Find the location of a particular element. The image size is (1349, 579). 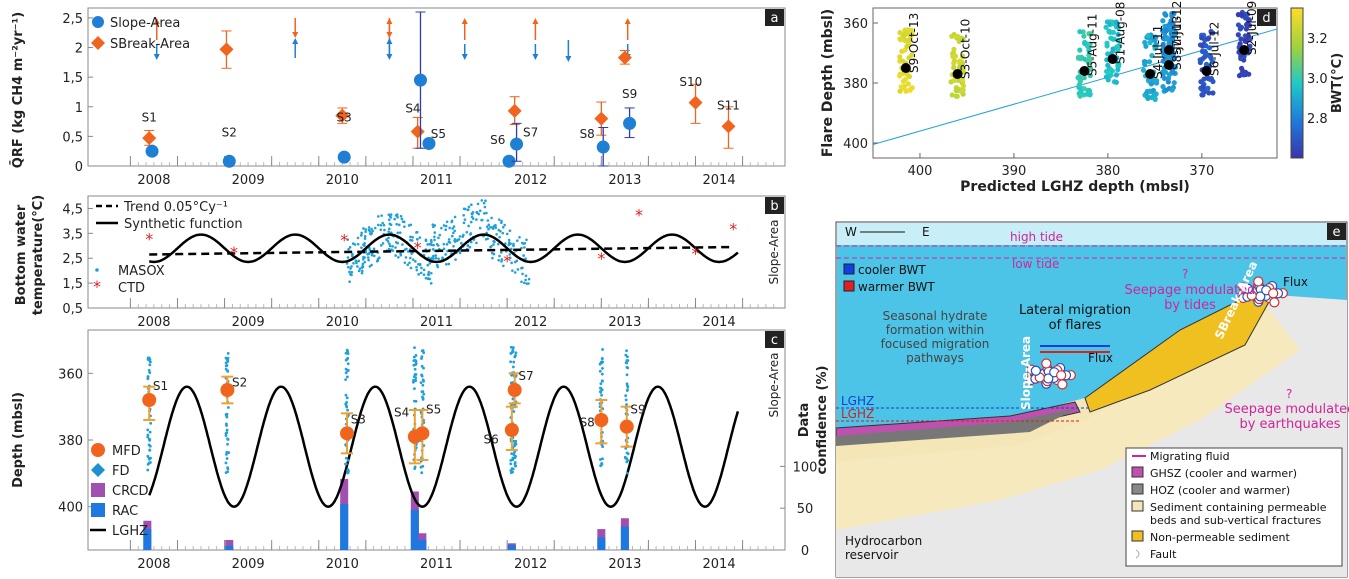

y-axis-label: Flare Depth (mbsl) is located at coordinates (828, 83).